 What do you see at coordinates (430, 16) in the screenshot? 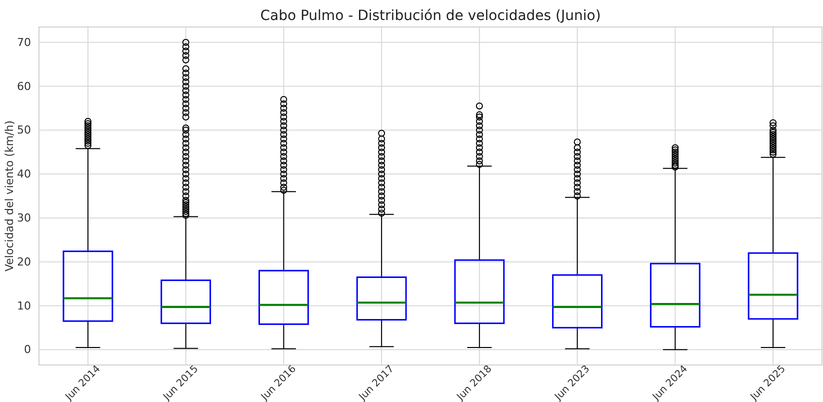
I see `chart-title: Cabo Pulmo - Distribución de velocidades (Junio)` at bounding box center [430, 16].